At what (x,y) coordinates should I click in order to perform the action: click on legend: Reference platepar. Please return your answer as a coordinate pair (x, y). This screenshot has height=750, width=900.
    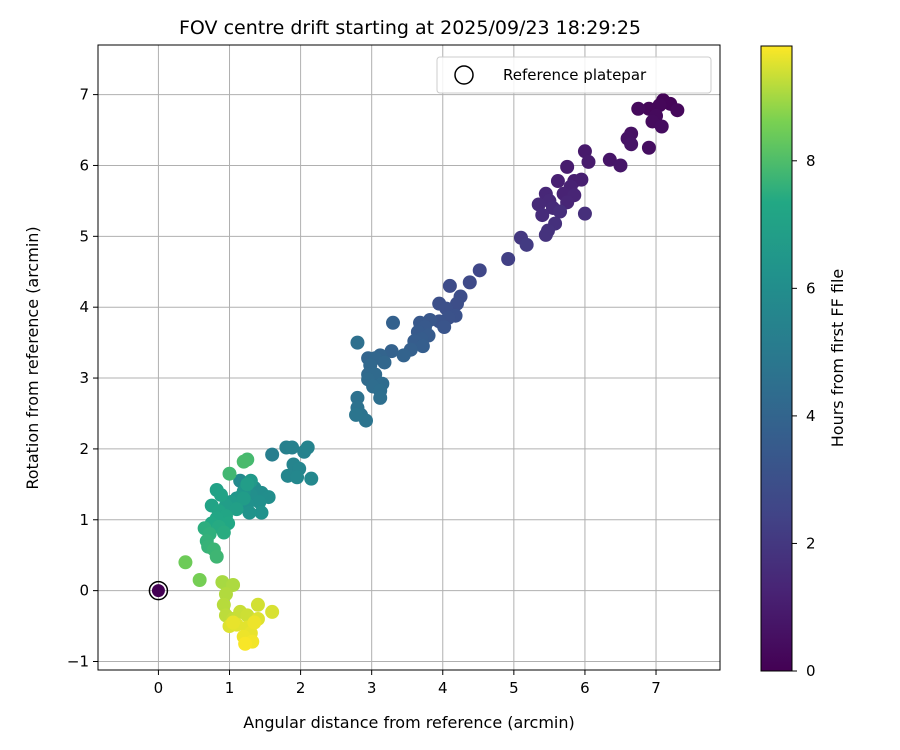
    Looking at the image, I should click on (574, 75).